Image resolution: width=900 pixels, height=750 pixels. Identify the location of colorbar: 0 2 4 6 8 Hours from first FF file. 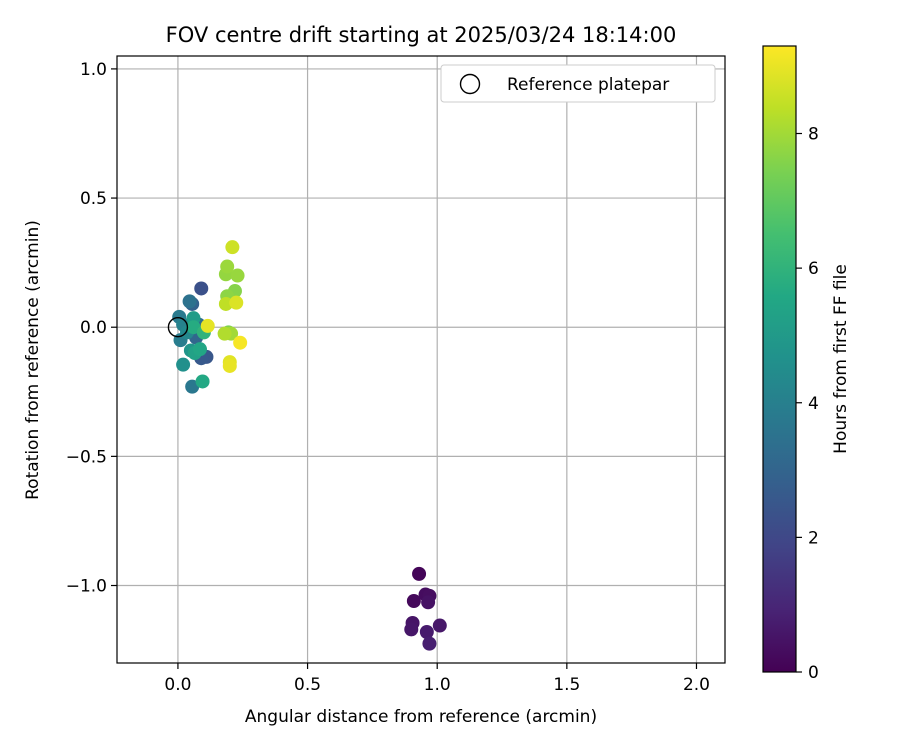
(806, 364).